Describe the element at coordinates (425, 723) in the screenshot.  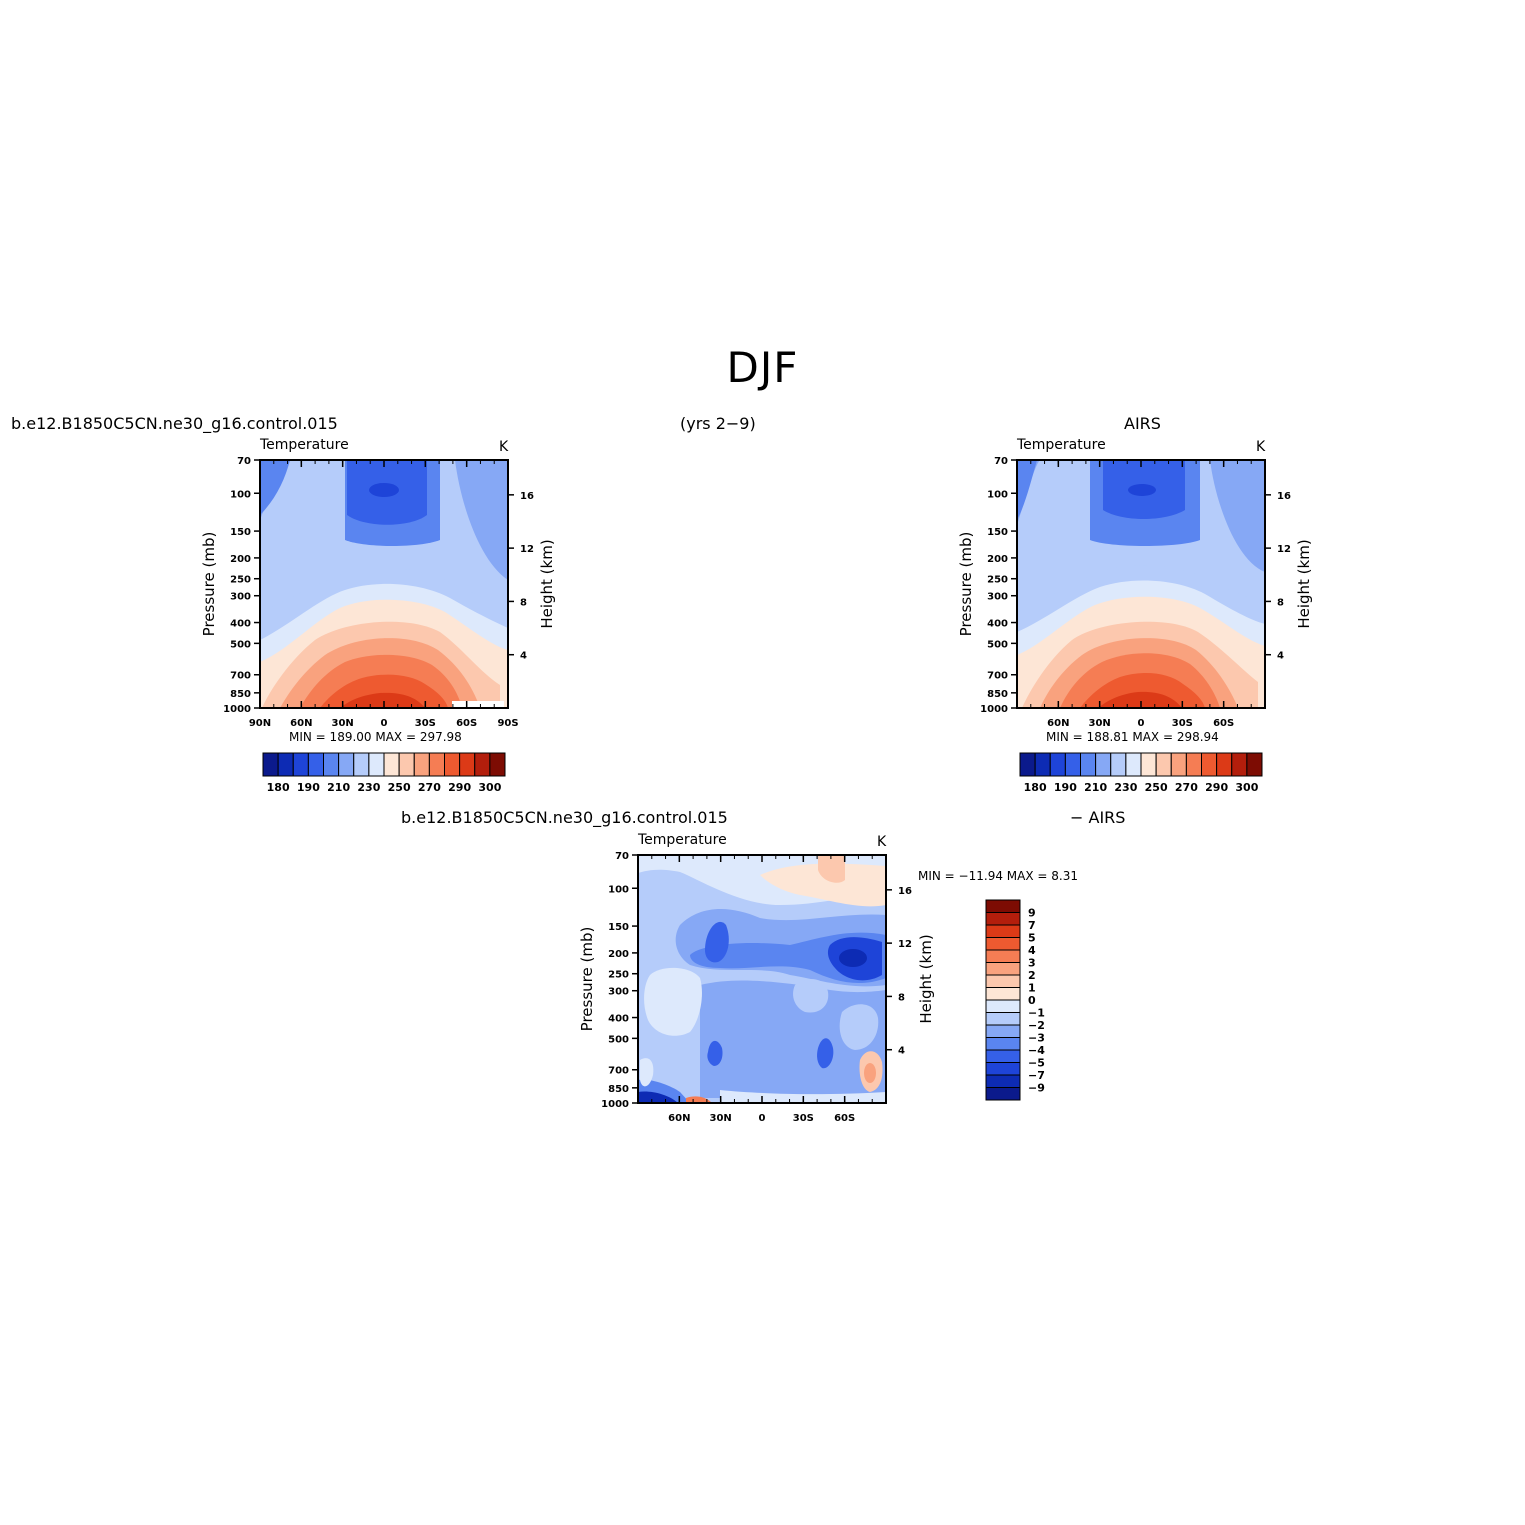
I see `x-tick-label: 30S` at that location.